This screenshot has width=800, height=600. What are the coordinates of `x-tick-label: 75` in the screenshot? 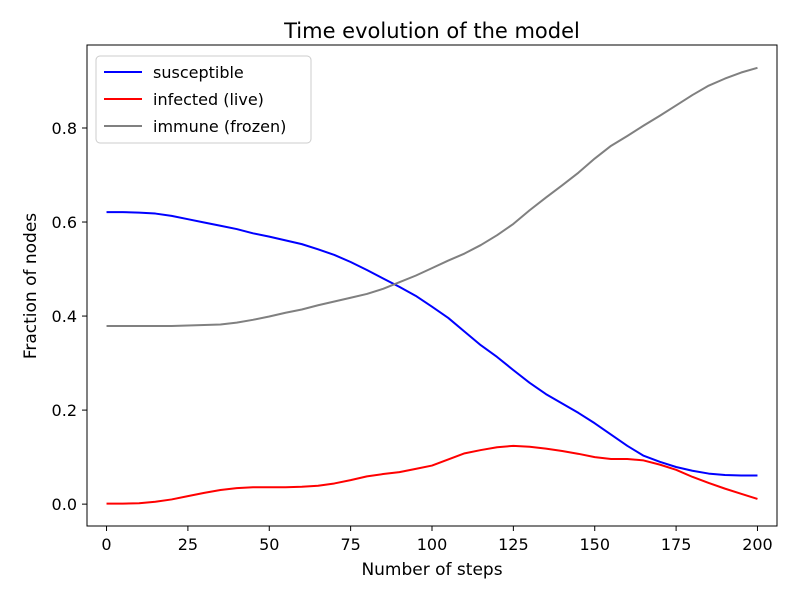 It's located at (350, 544).